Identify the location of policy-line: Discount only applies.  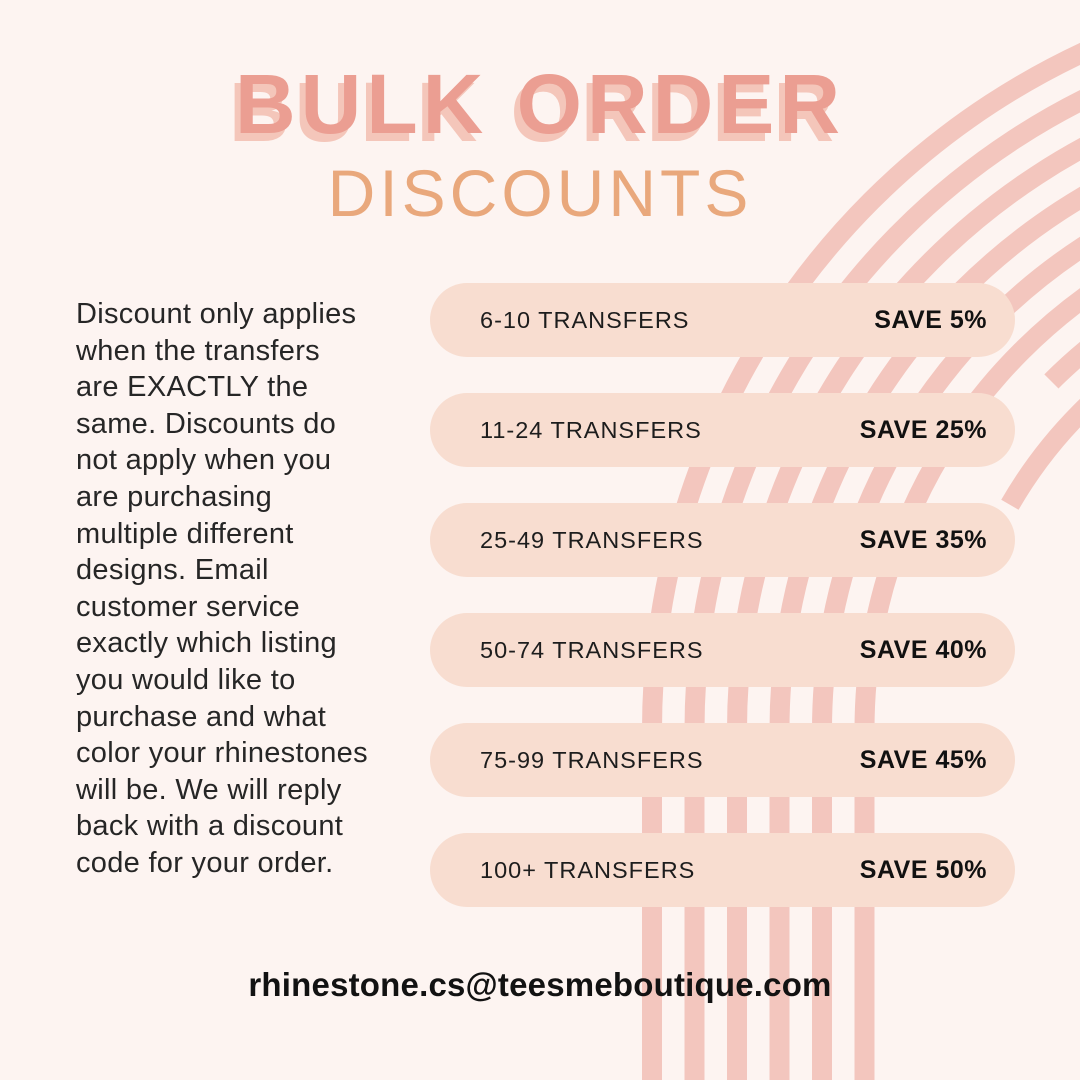
(216, 314).